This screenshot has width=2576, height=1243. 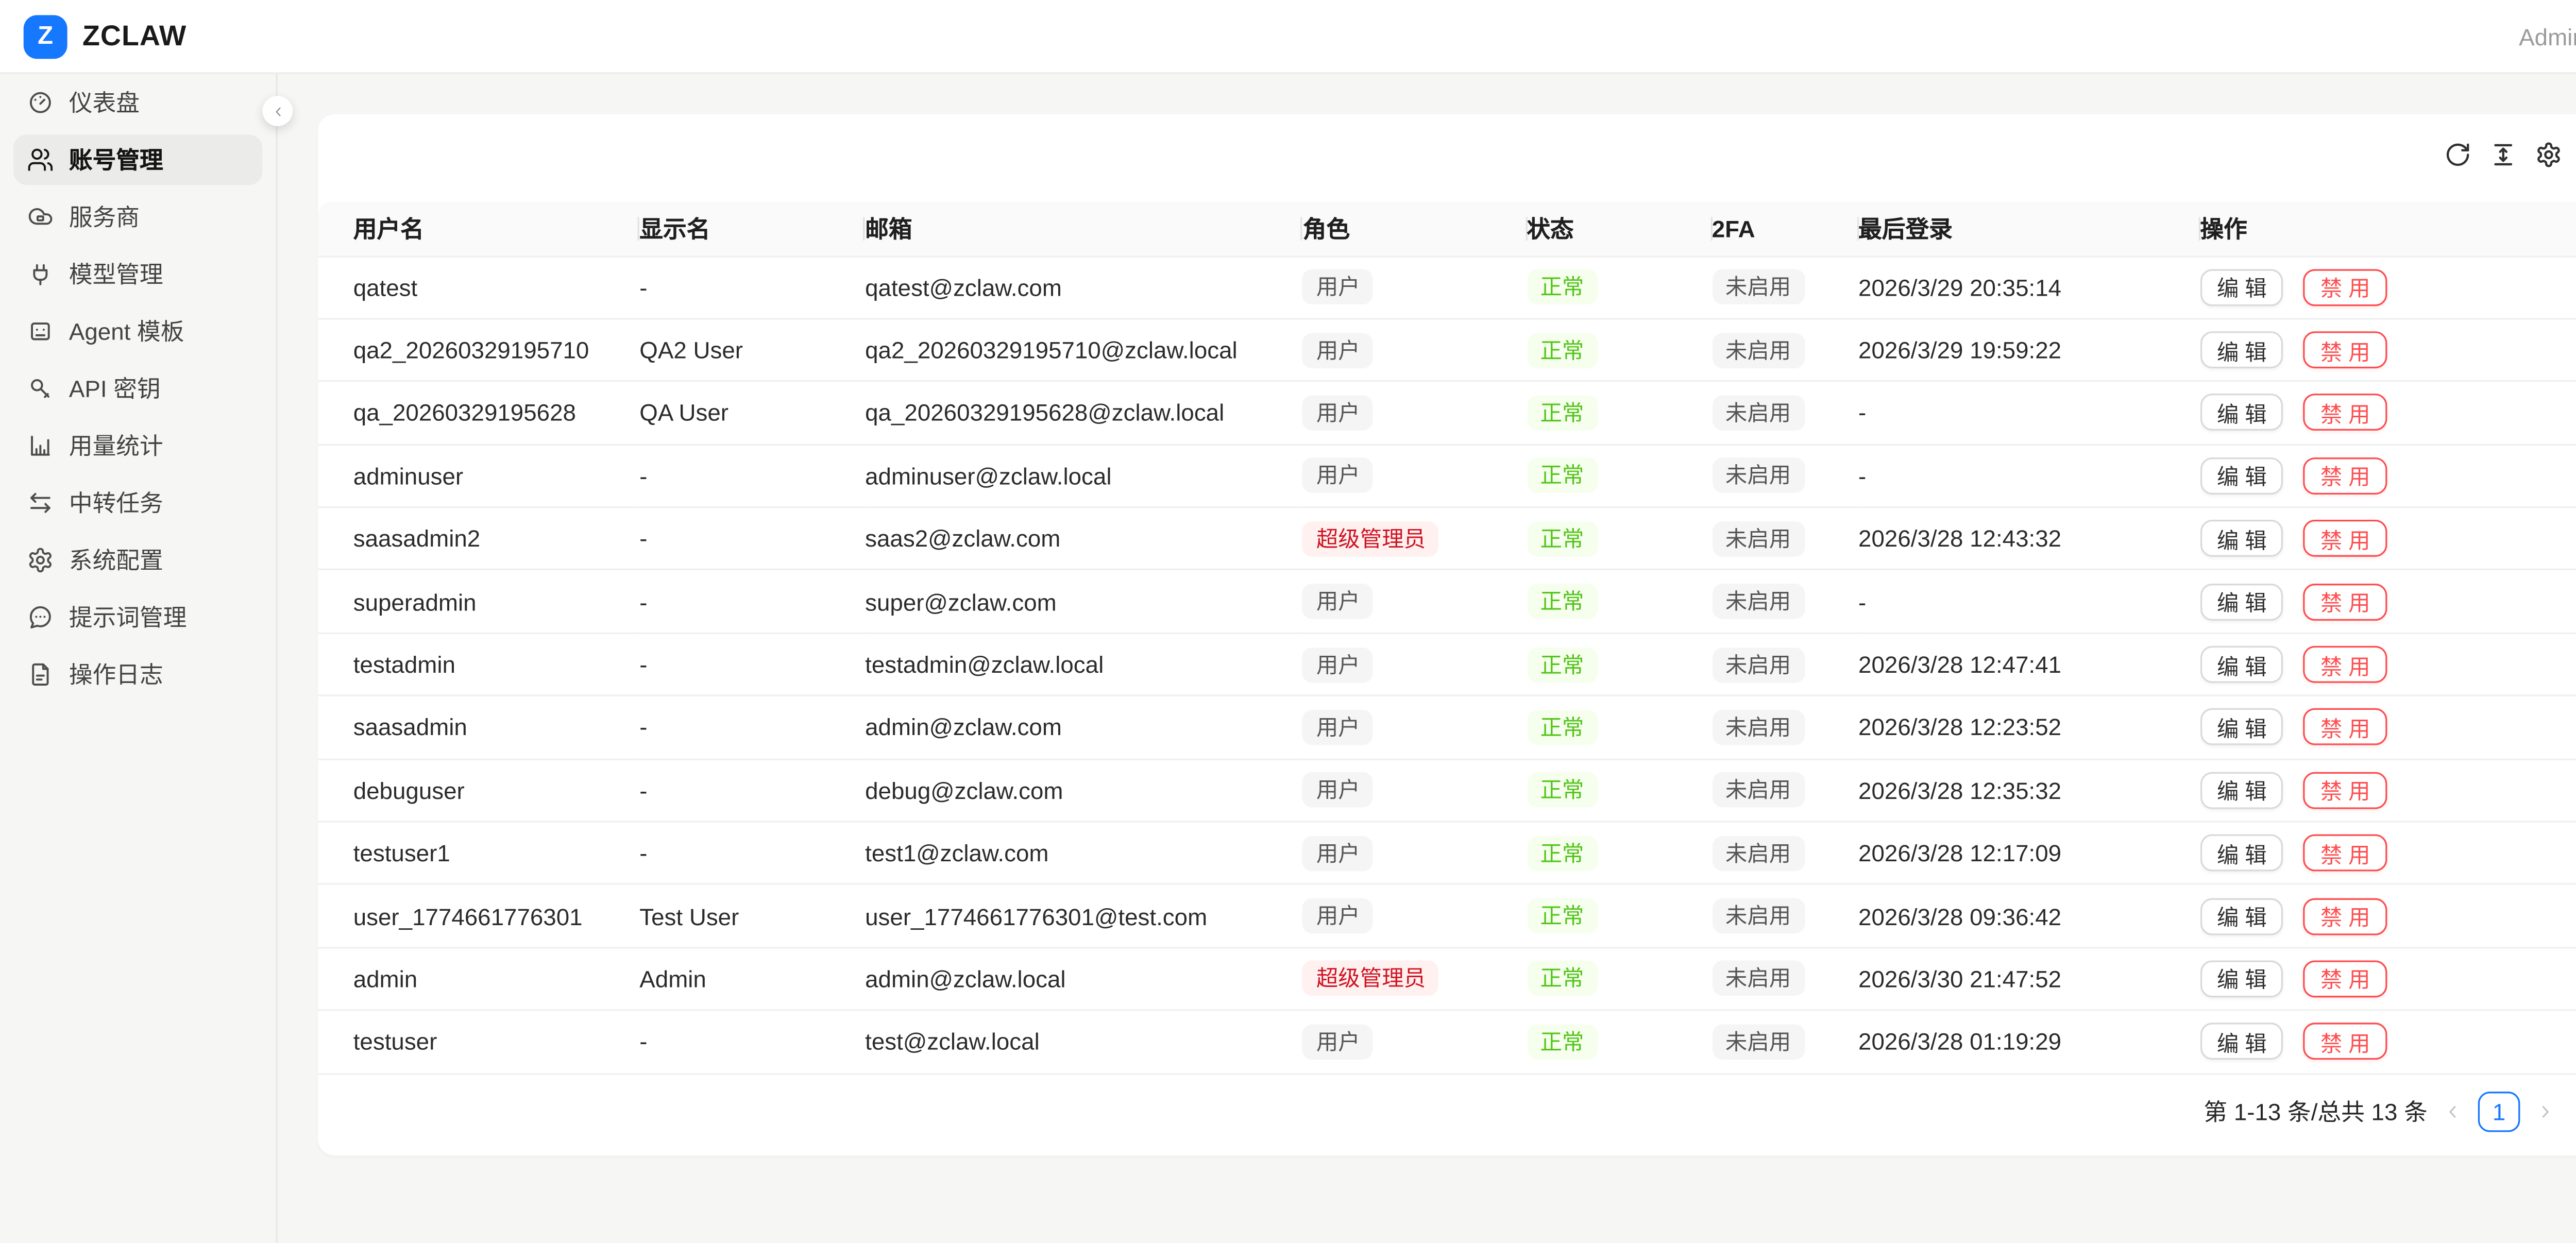 What do you see at coordinates (40, 674) in the screenshot?
I see `file-icon` at bounding box center [40, 674].